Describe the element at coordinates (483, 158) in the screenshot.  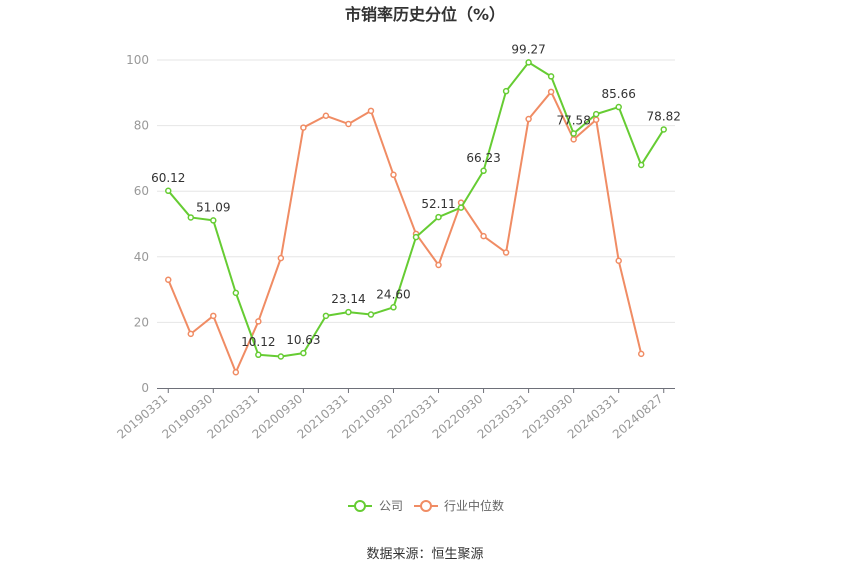
I see `data-label: 66.23` at that location.